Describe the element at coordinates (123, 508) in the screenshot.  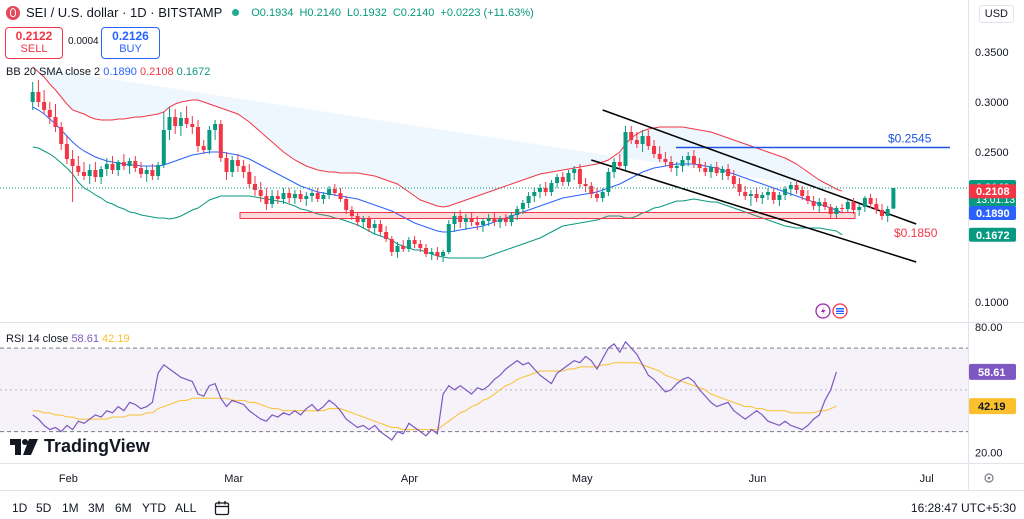
I see `timeframe-6m: 6M` at that location.